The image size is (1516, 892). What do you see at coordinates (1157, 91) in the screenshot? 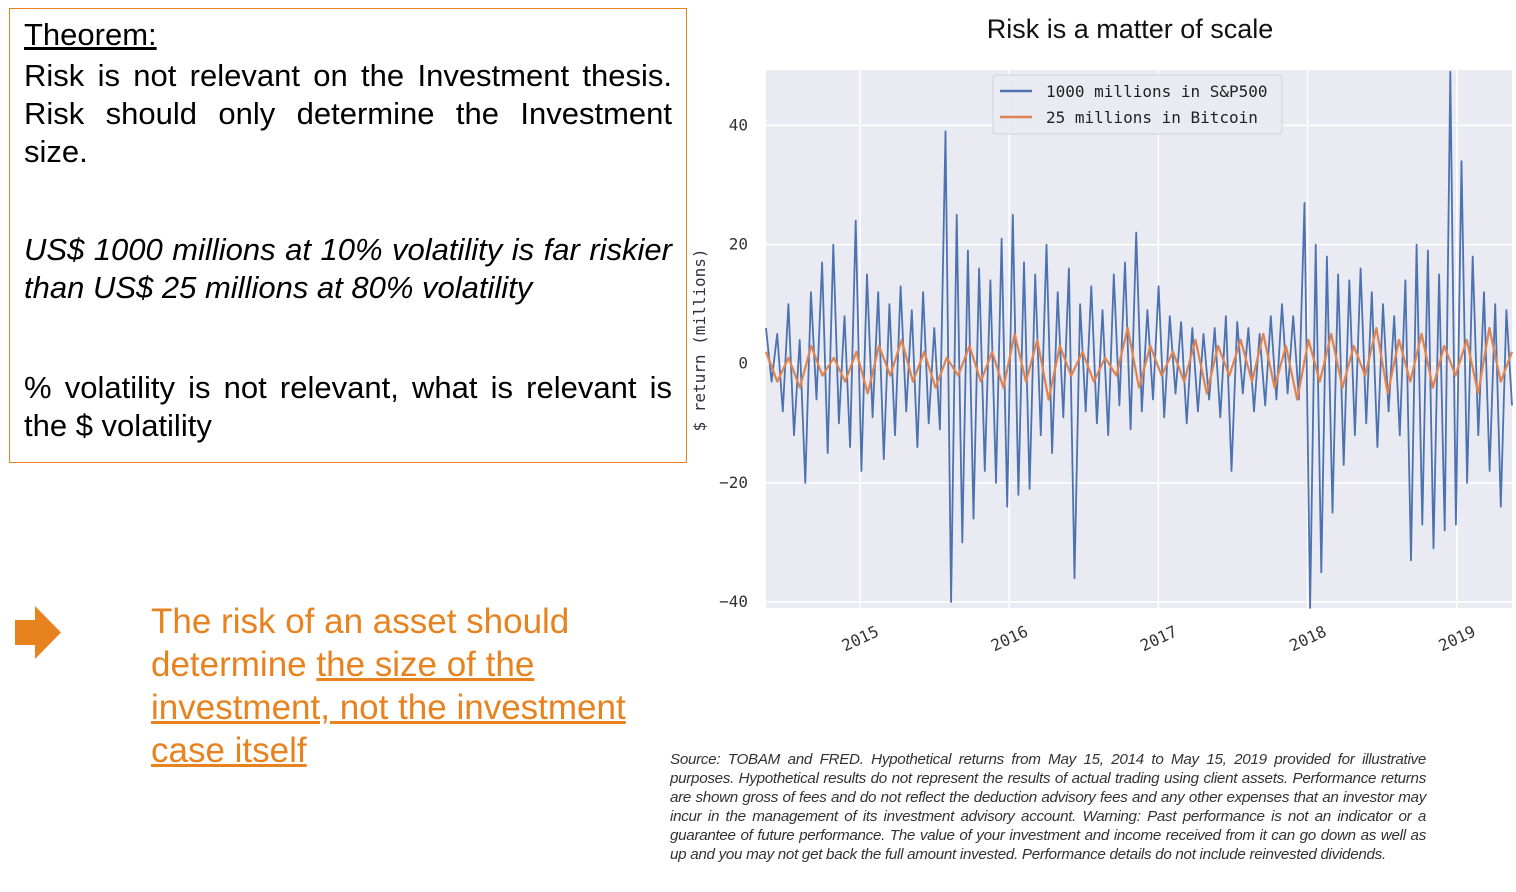
I see `legend-label-sp500: 1000 millions in S&P500` at bounding box center [1157, 91].